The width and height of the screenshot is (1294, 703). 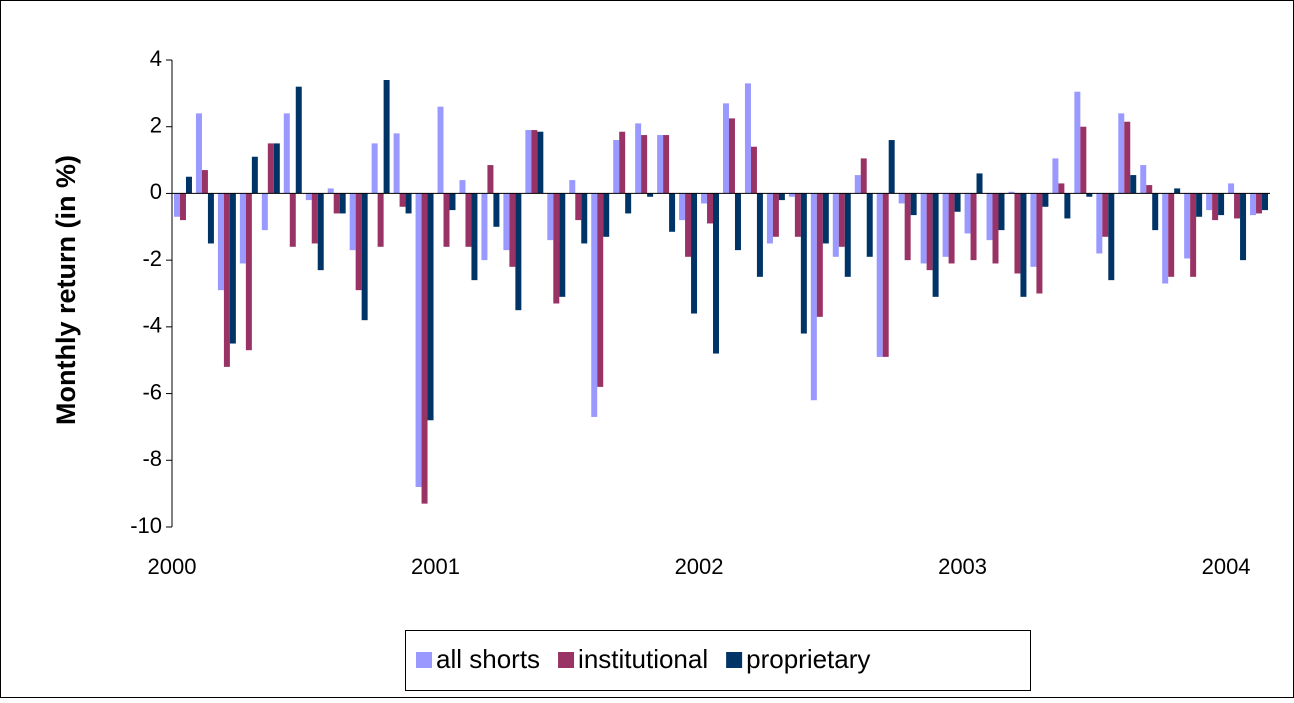 I want to click on x-tick-label: 2001, so click(x=435, y=566).